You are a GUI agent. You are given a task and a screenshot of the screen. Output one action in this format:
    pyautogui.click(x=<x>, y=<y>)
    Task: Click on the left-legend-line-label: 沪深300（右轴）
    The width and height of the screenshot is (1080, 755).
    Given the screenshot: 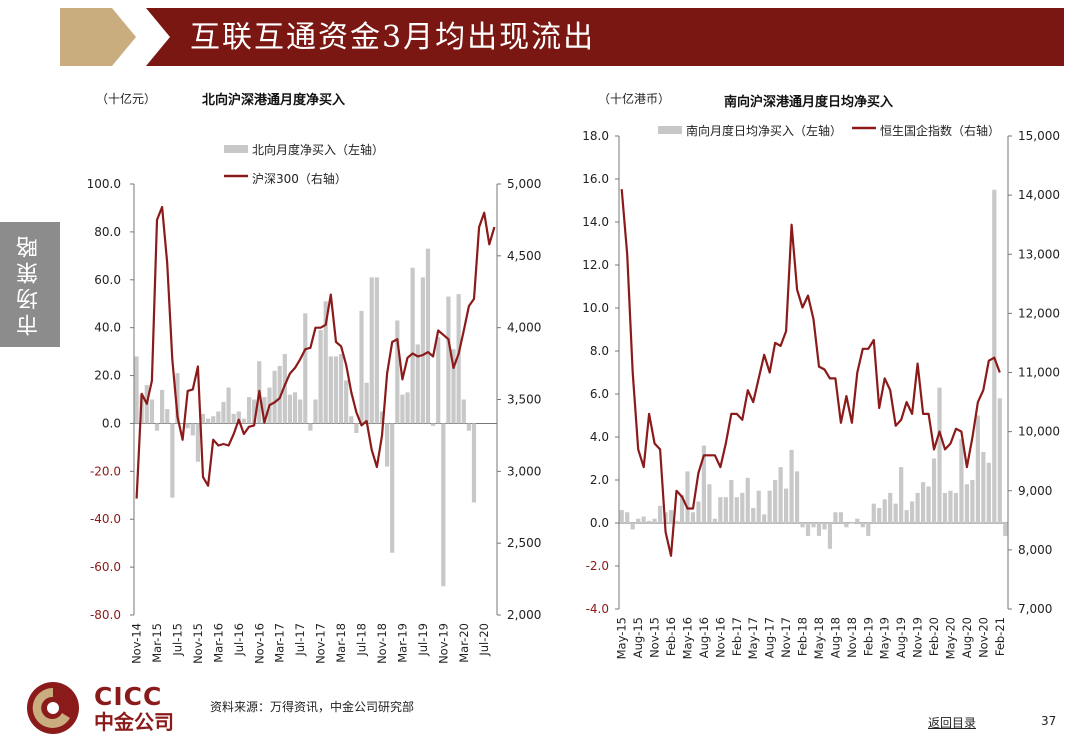 What is the action you would take?
    pyautogui.click(x=299, y=179)
    